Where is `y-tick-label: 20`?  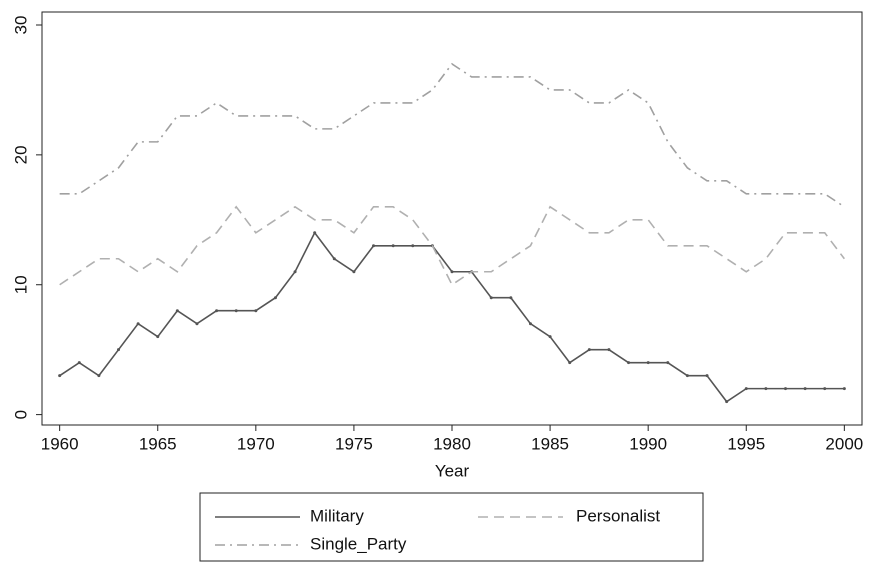
y-tick-label: 20 is located at coordinates (20, 154).